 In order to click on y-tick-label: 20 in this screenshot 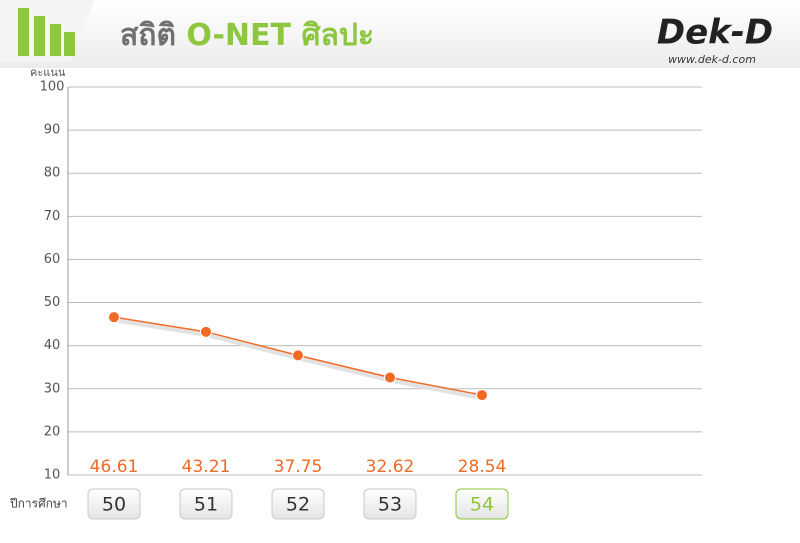, I will do `click(52, 431)`.